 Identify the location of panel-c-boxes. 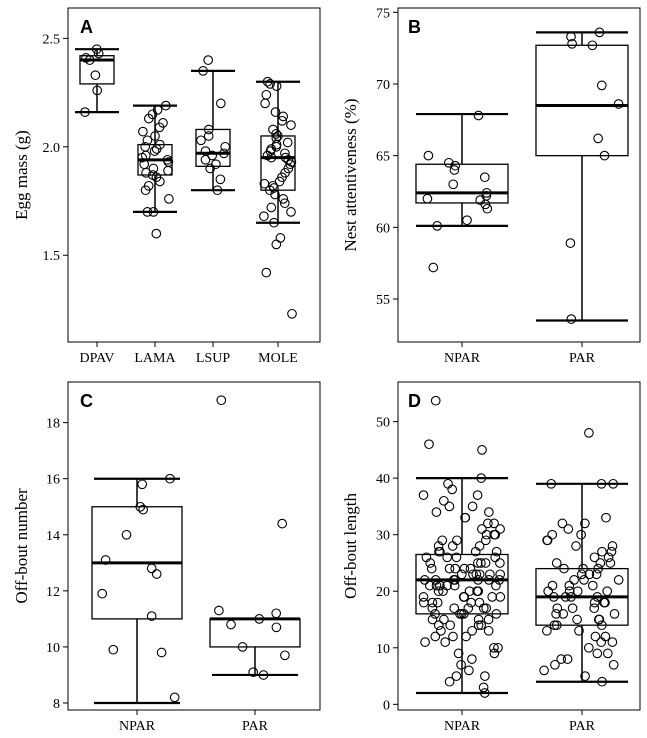
(196, 591).